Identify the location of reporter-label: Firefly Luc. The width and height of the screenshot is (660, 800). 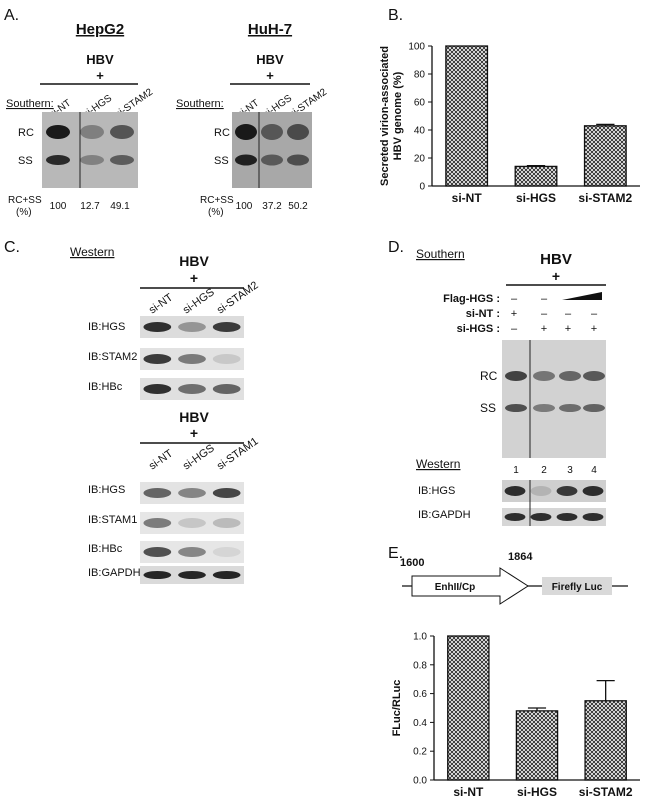
(577, 587).